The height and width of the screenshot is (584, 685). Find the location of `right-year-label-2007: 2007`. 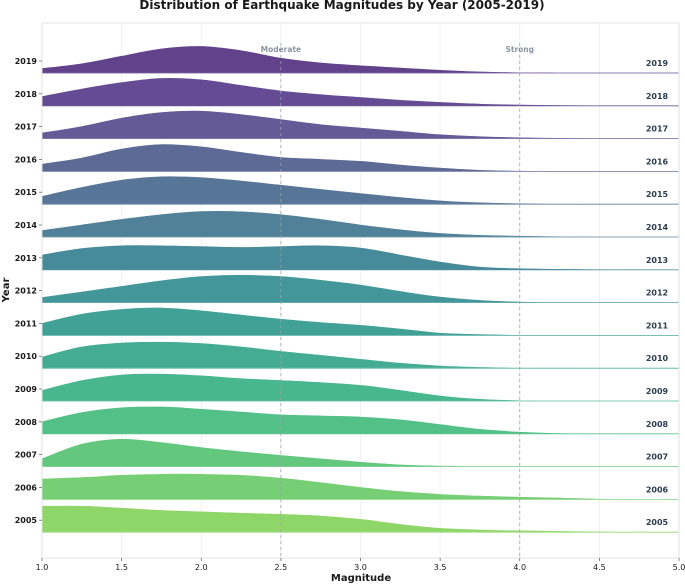

right-year-label-2007: 2007 is located at coordinates (657, 457).